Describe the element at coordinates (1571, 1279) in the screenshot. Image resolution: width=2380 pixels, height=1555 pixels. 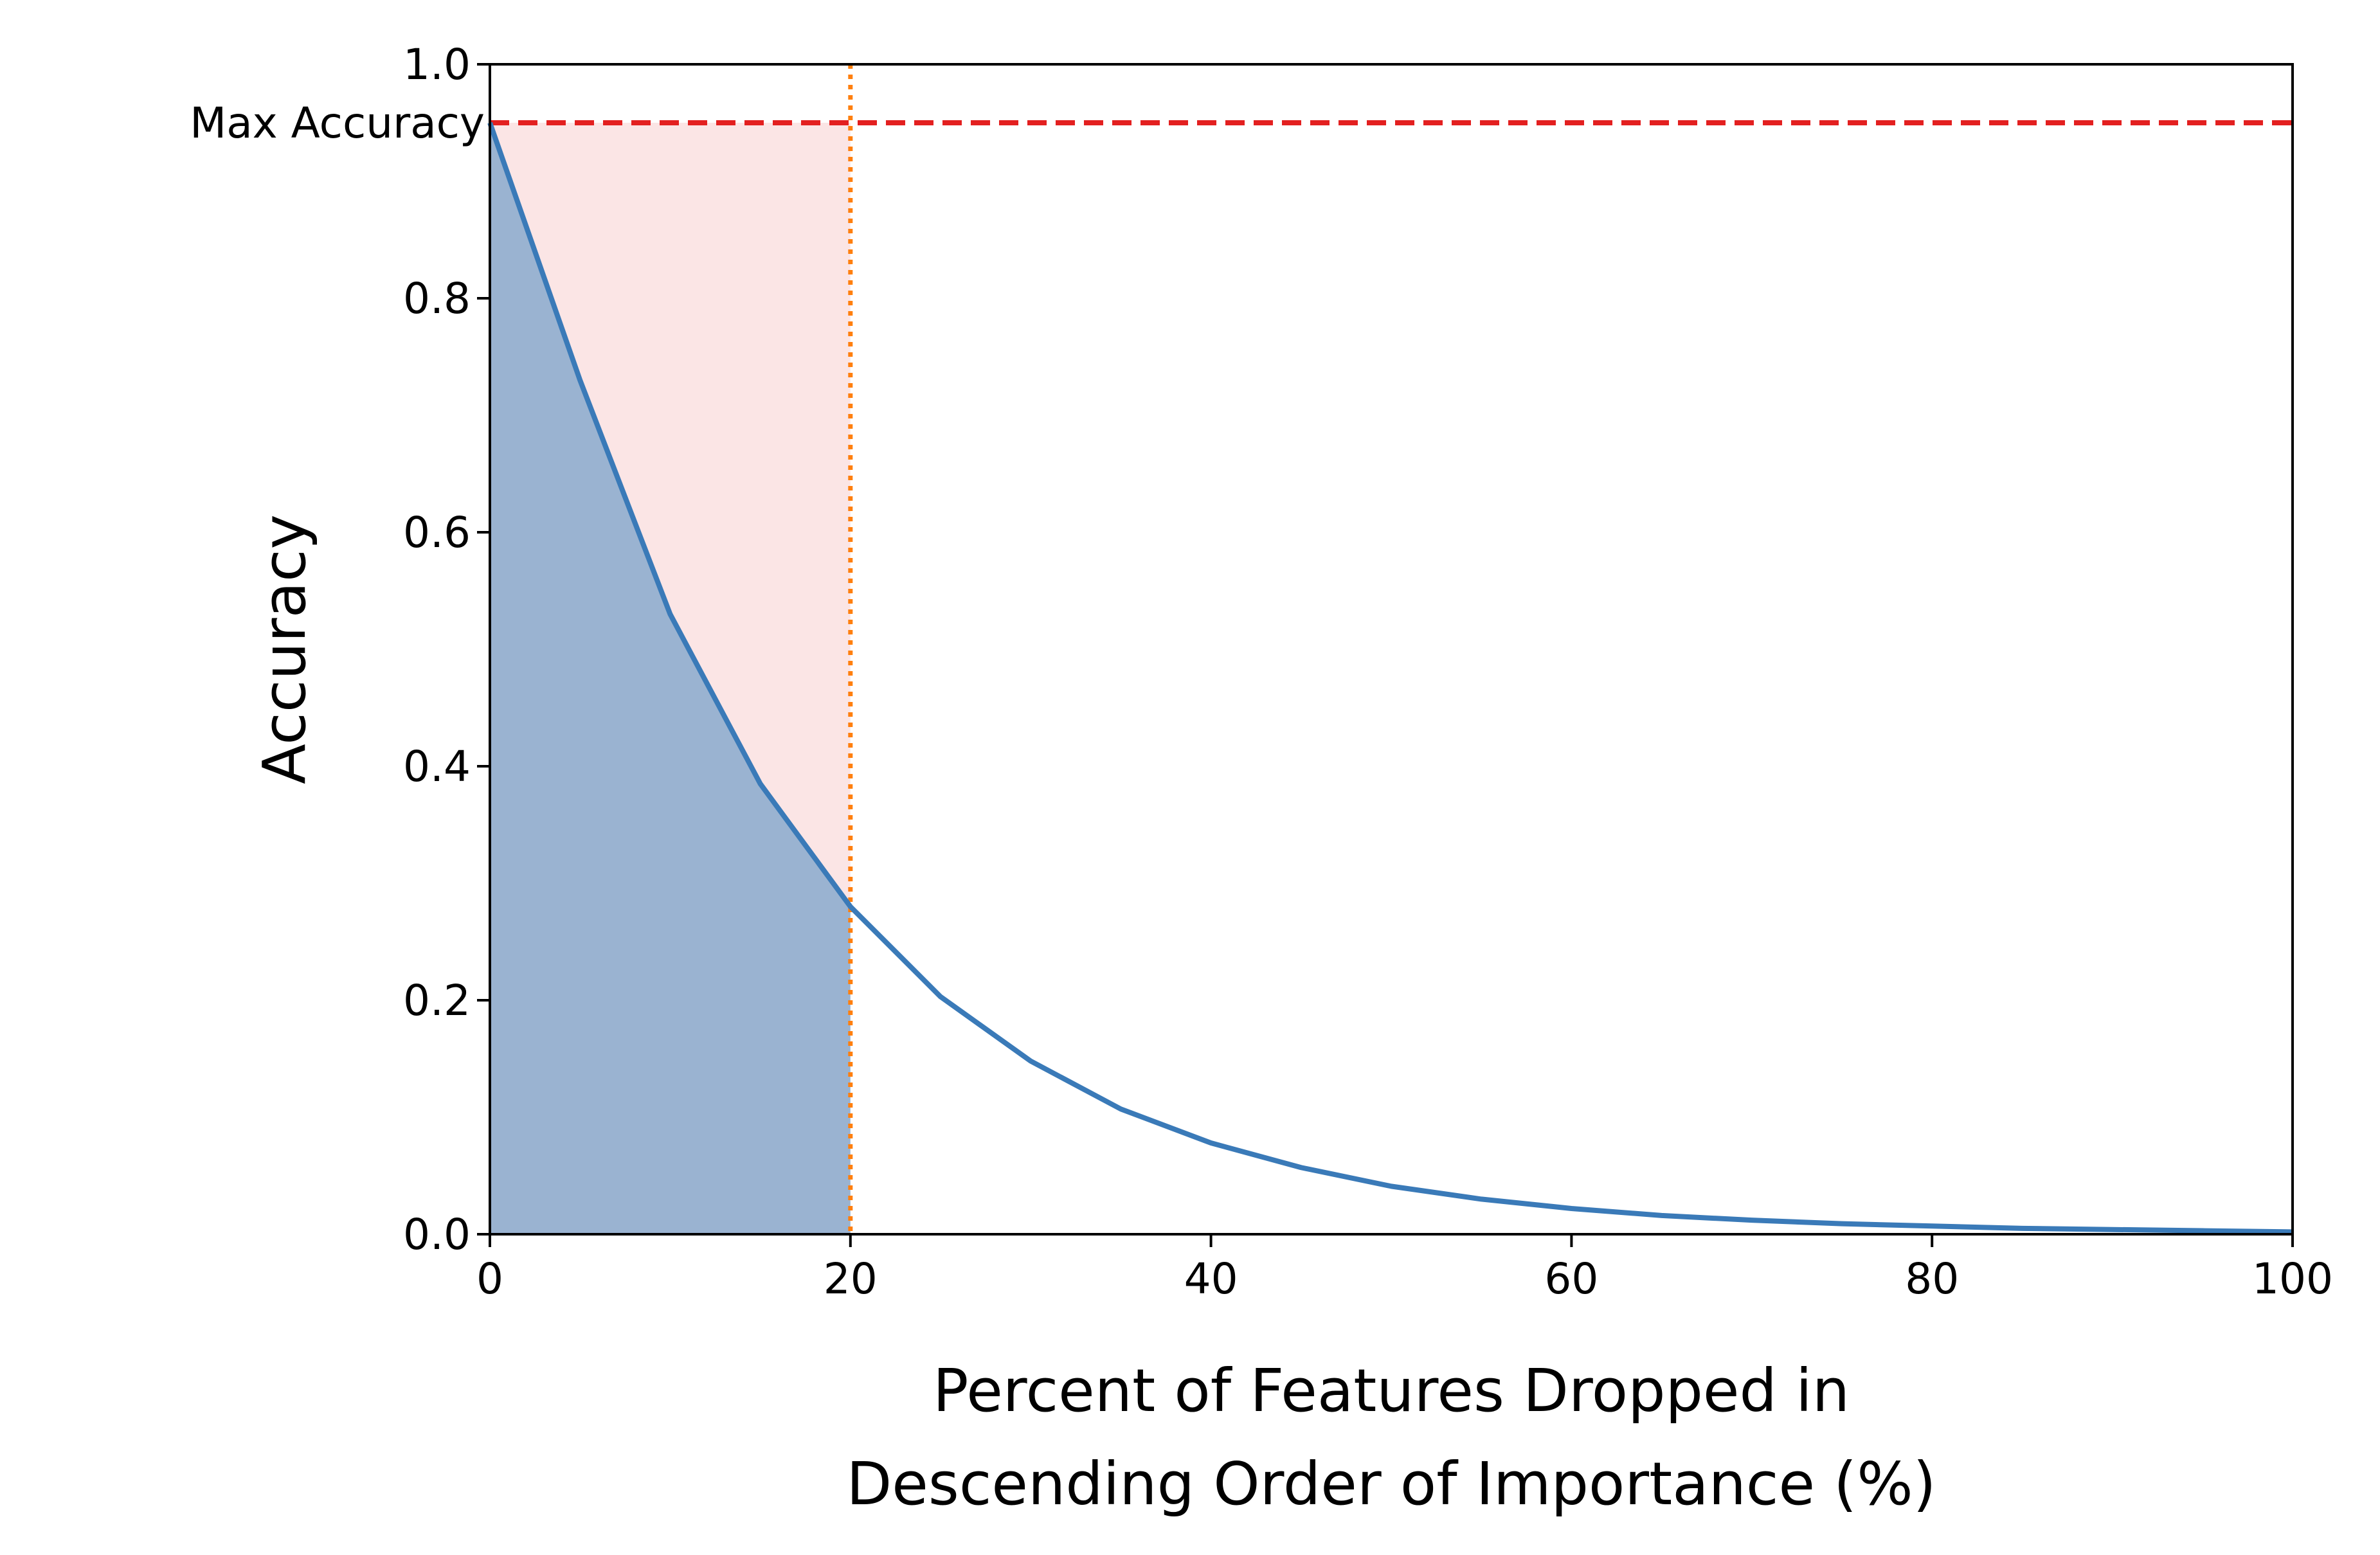
I see `x-tick-label: 60` at that location.